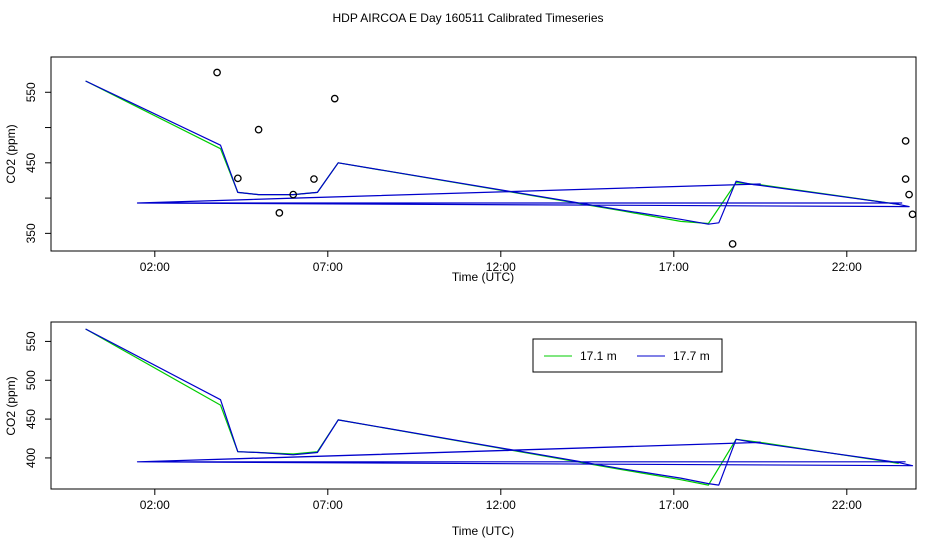  I want to click on legend: 17.1 m 17.7 m, so click(627, 355).